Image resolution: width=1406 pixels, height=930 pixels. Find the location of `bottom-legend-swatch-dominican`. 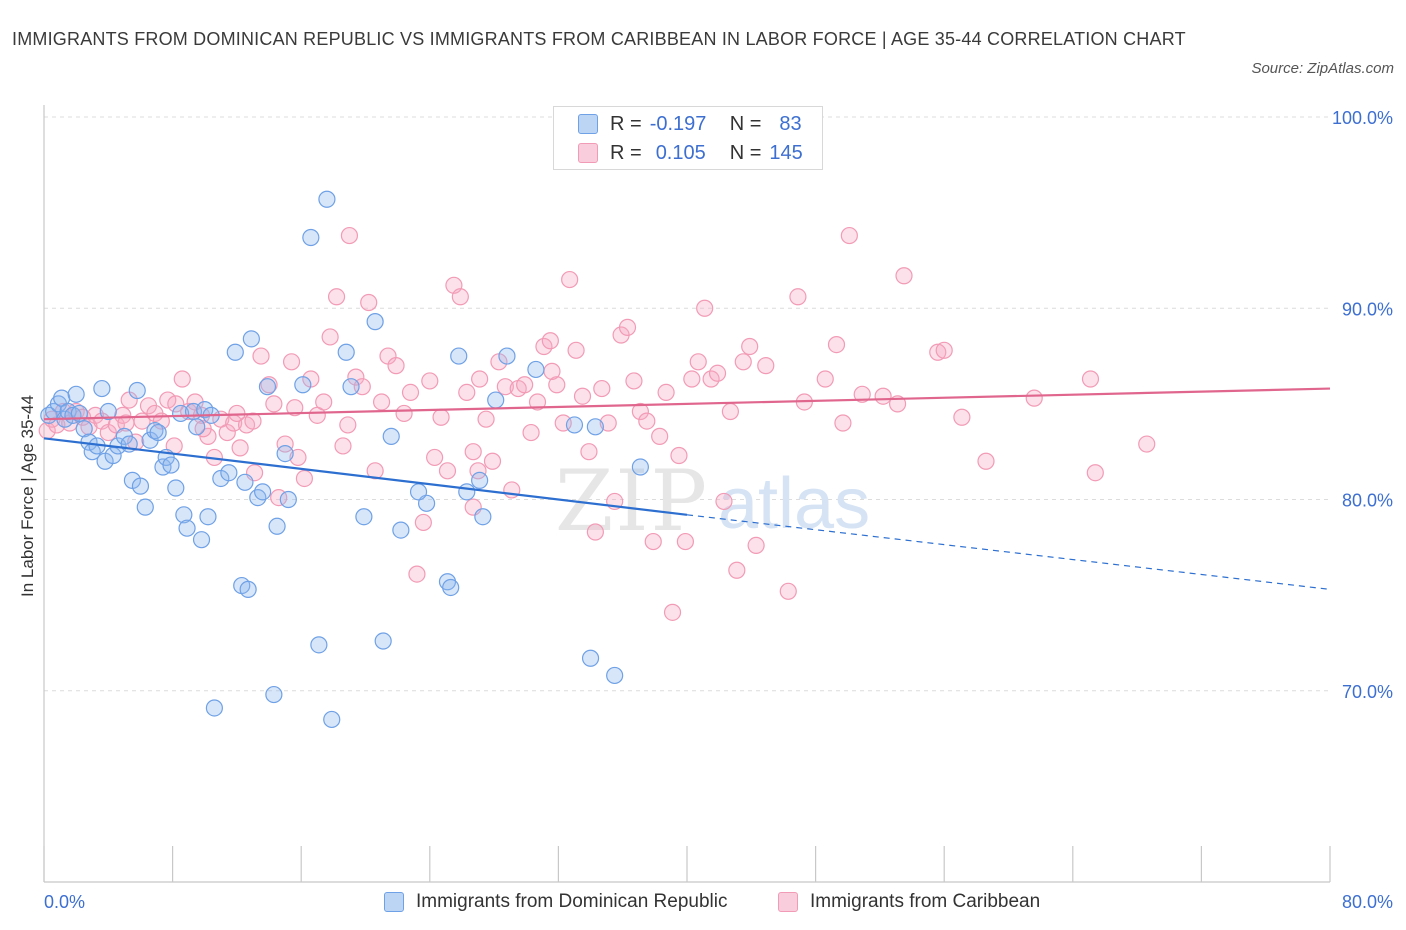

bottom-legend-swatch-dominican is located at coordinates (394, 902).